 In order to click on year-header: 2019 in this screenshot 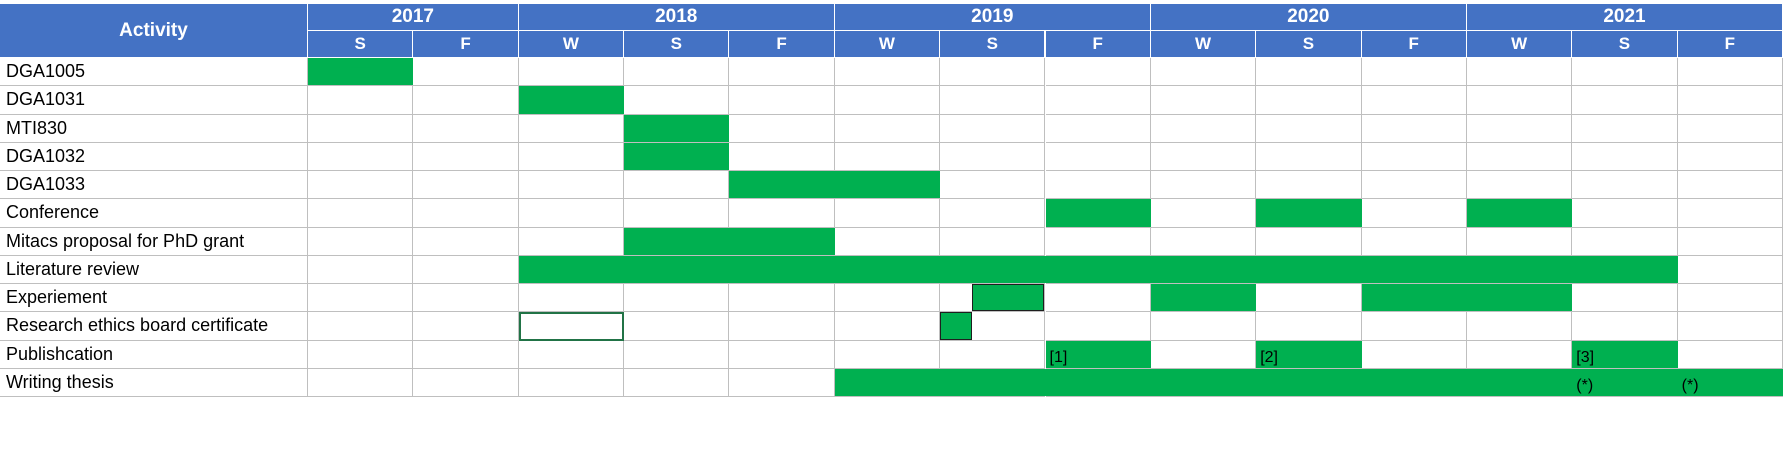, I will do `click(992, 17)`.